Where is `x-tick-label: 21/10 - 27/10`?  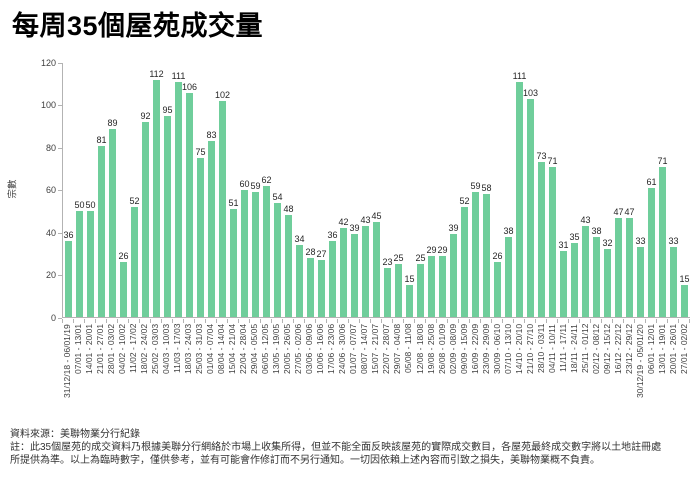
x-tick-label: 21/10 - 27/10 is located at coordinates (529, 349).